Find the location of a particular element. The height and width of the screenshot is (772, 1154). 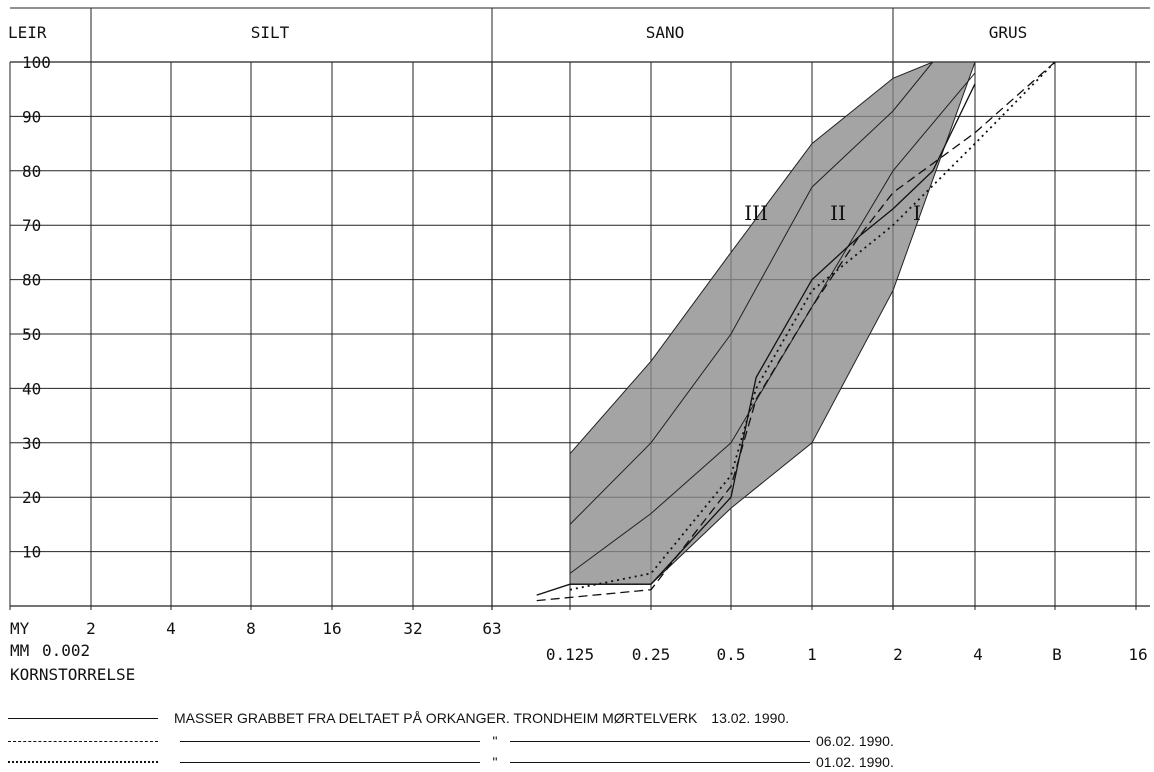

mm-tick-label: 0.125 is located at coordinates (570, 654).